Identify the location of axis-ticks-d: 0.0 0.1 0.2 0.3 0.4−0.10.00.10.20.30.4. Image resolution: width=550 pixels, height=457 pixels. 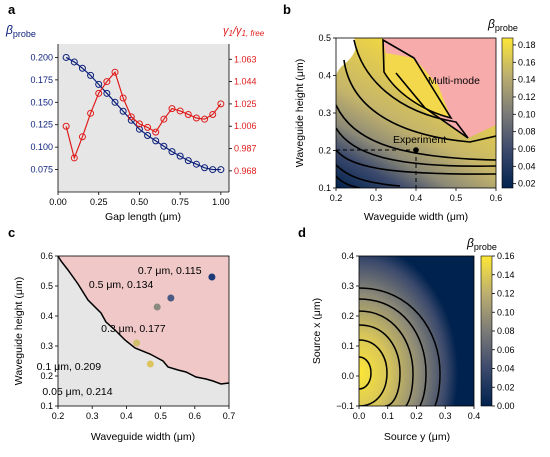
(408, 336).